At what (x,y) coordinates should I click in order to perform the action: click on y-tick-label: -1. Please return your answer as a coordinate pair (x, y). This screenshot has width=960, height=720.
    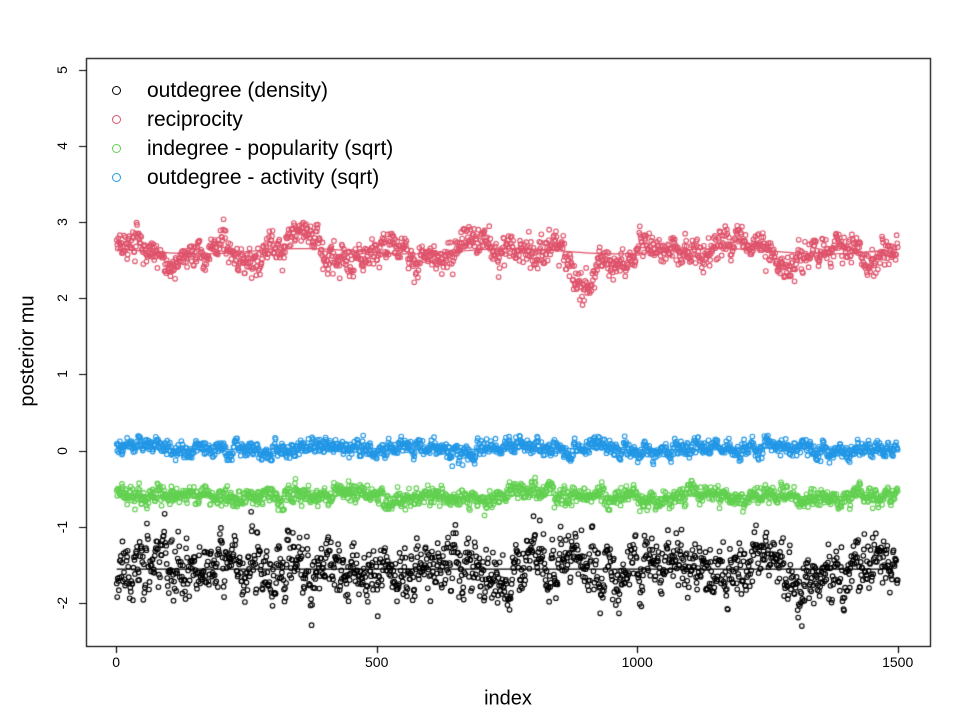
    Looking at the image, I should click on (62, 526).